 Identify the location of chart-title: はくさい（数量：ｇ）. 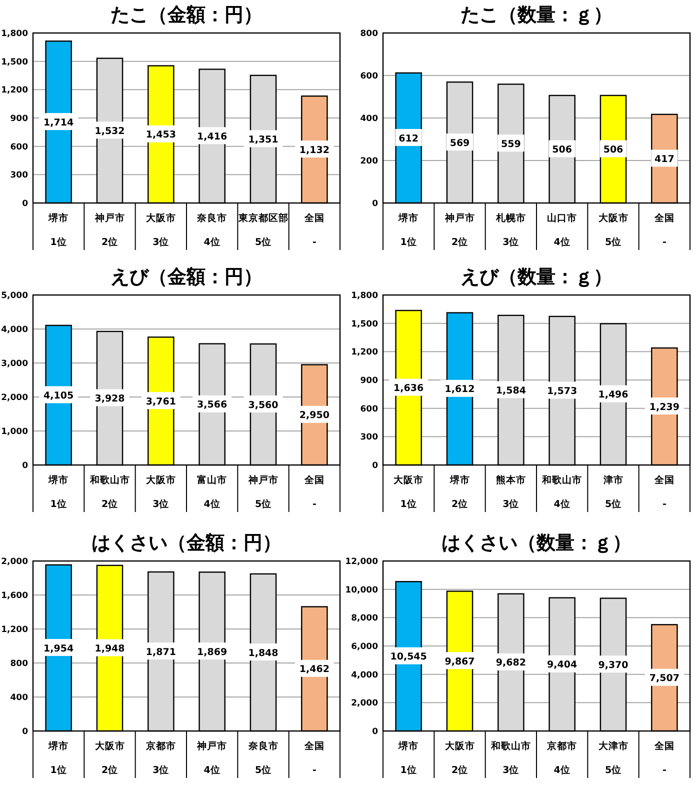
(537, 543).